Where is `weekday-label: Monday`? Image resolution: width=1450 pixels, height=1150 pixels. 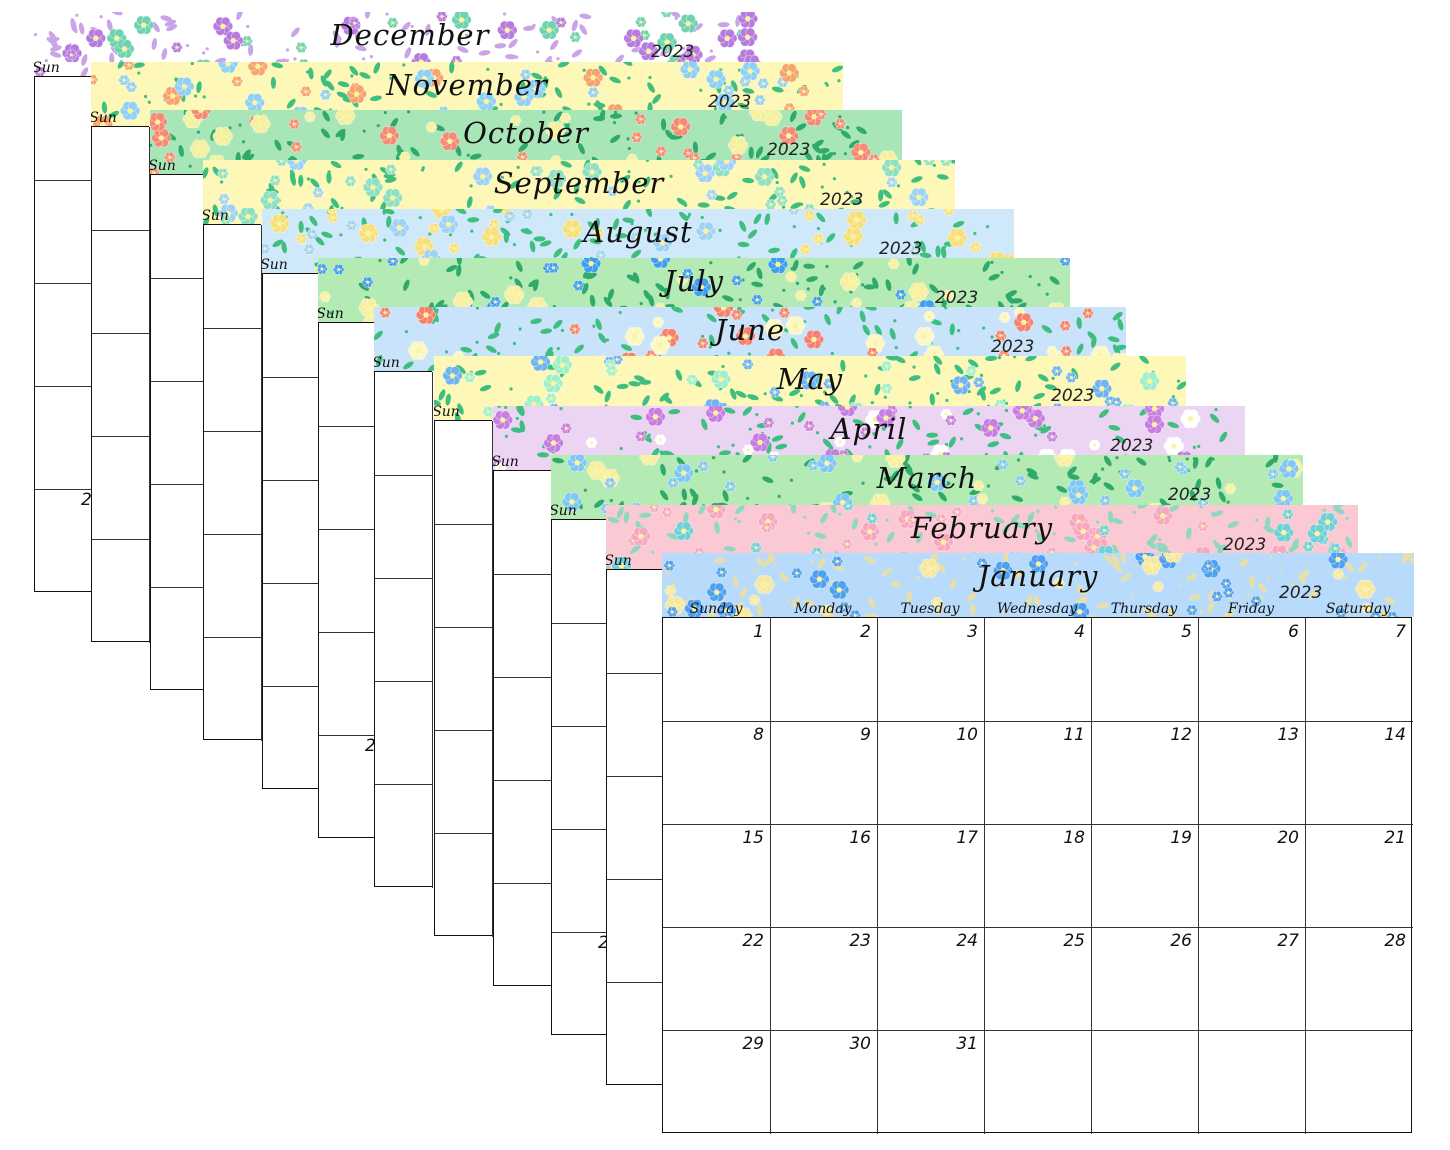 weekday-label: Monday is located at coordinates (823, 609).